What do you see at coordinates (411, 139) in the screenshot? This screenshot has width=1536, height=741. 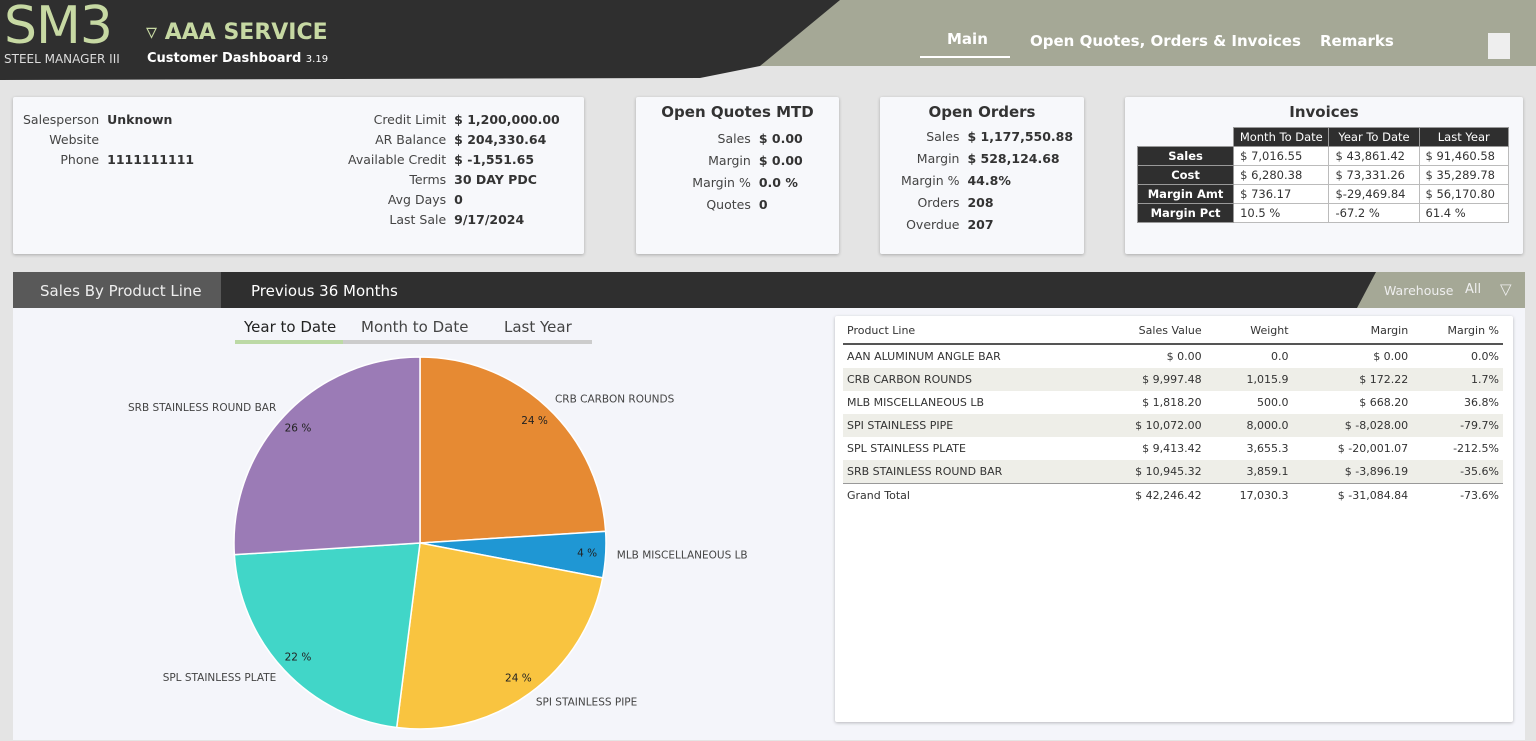 I see `field-label: AR Balance` at bounding box center [411, 139].